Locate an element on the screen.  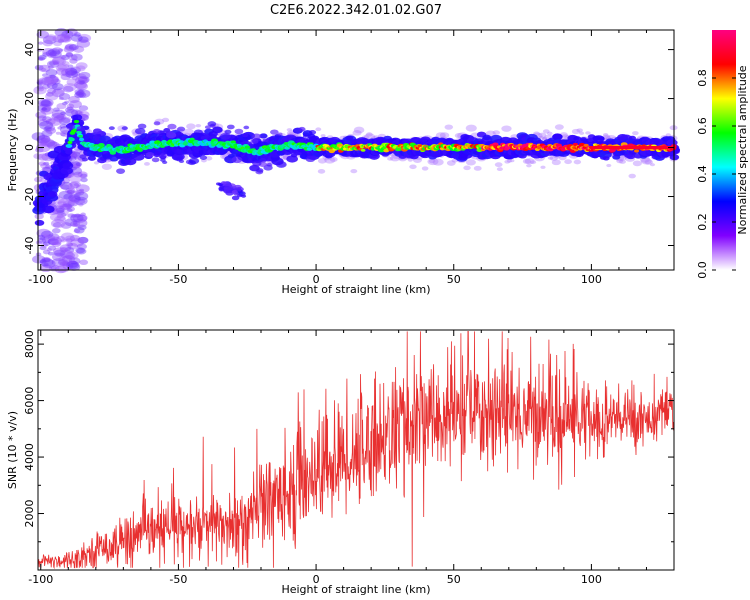
spectrogram-x-tick-label: 0 is located at coordinates (316, 279).